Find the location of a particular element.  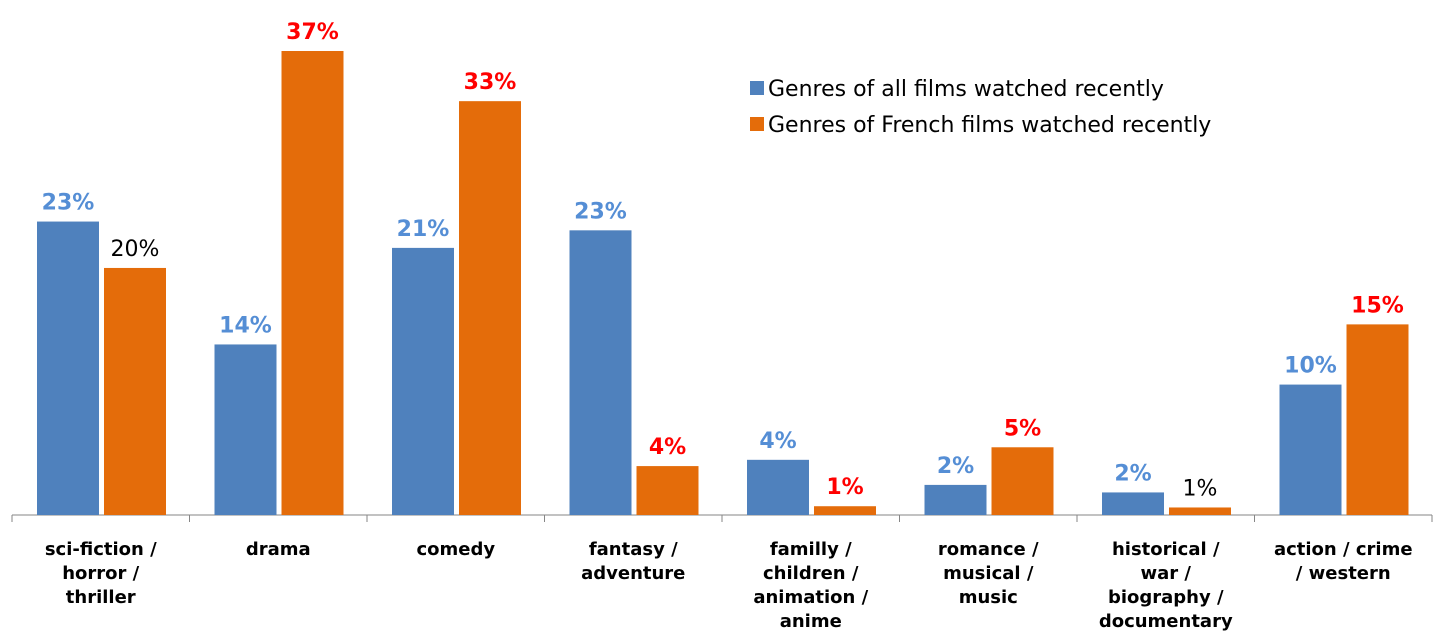

x-tick-label: romance / is located at coordinates (988, 549).